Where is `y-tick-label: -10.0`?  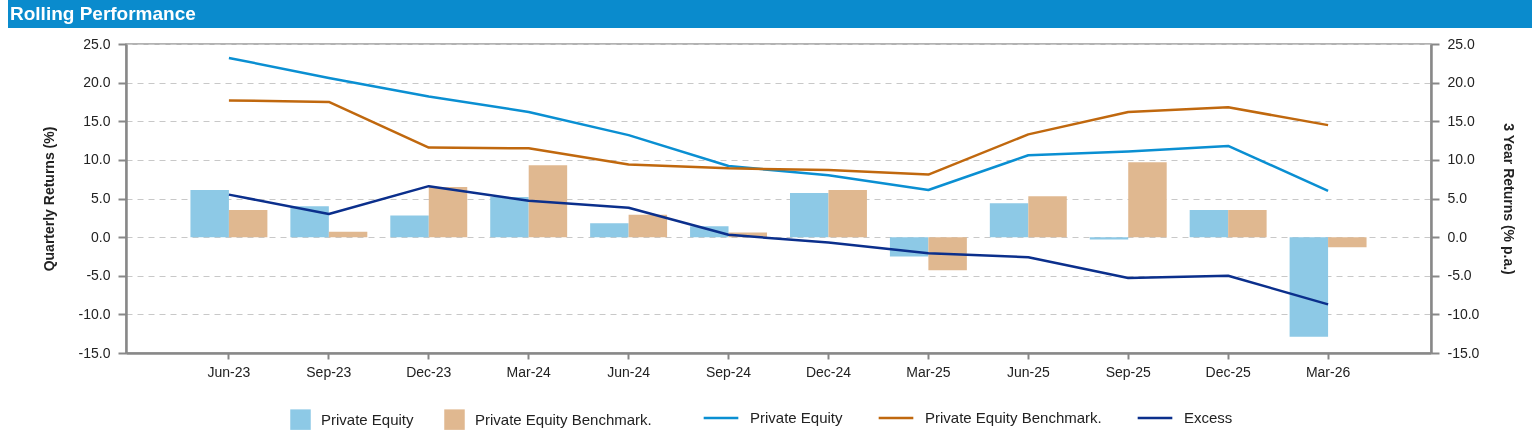 y-tick-label: -10.0 is located at coordinates (94, 313).